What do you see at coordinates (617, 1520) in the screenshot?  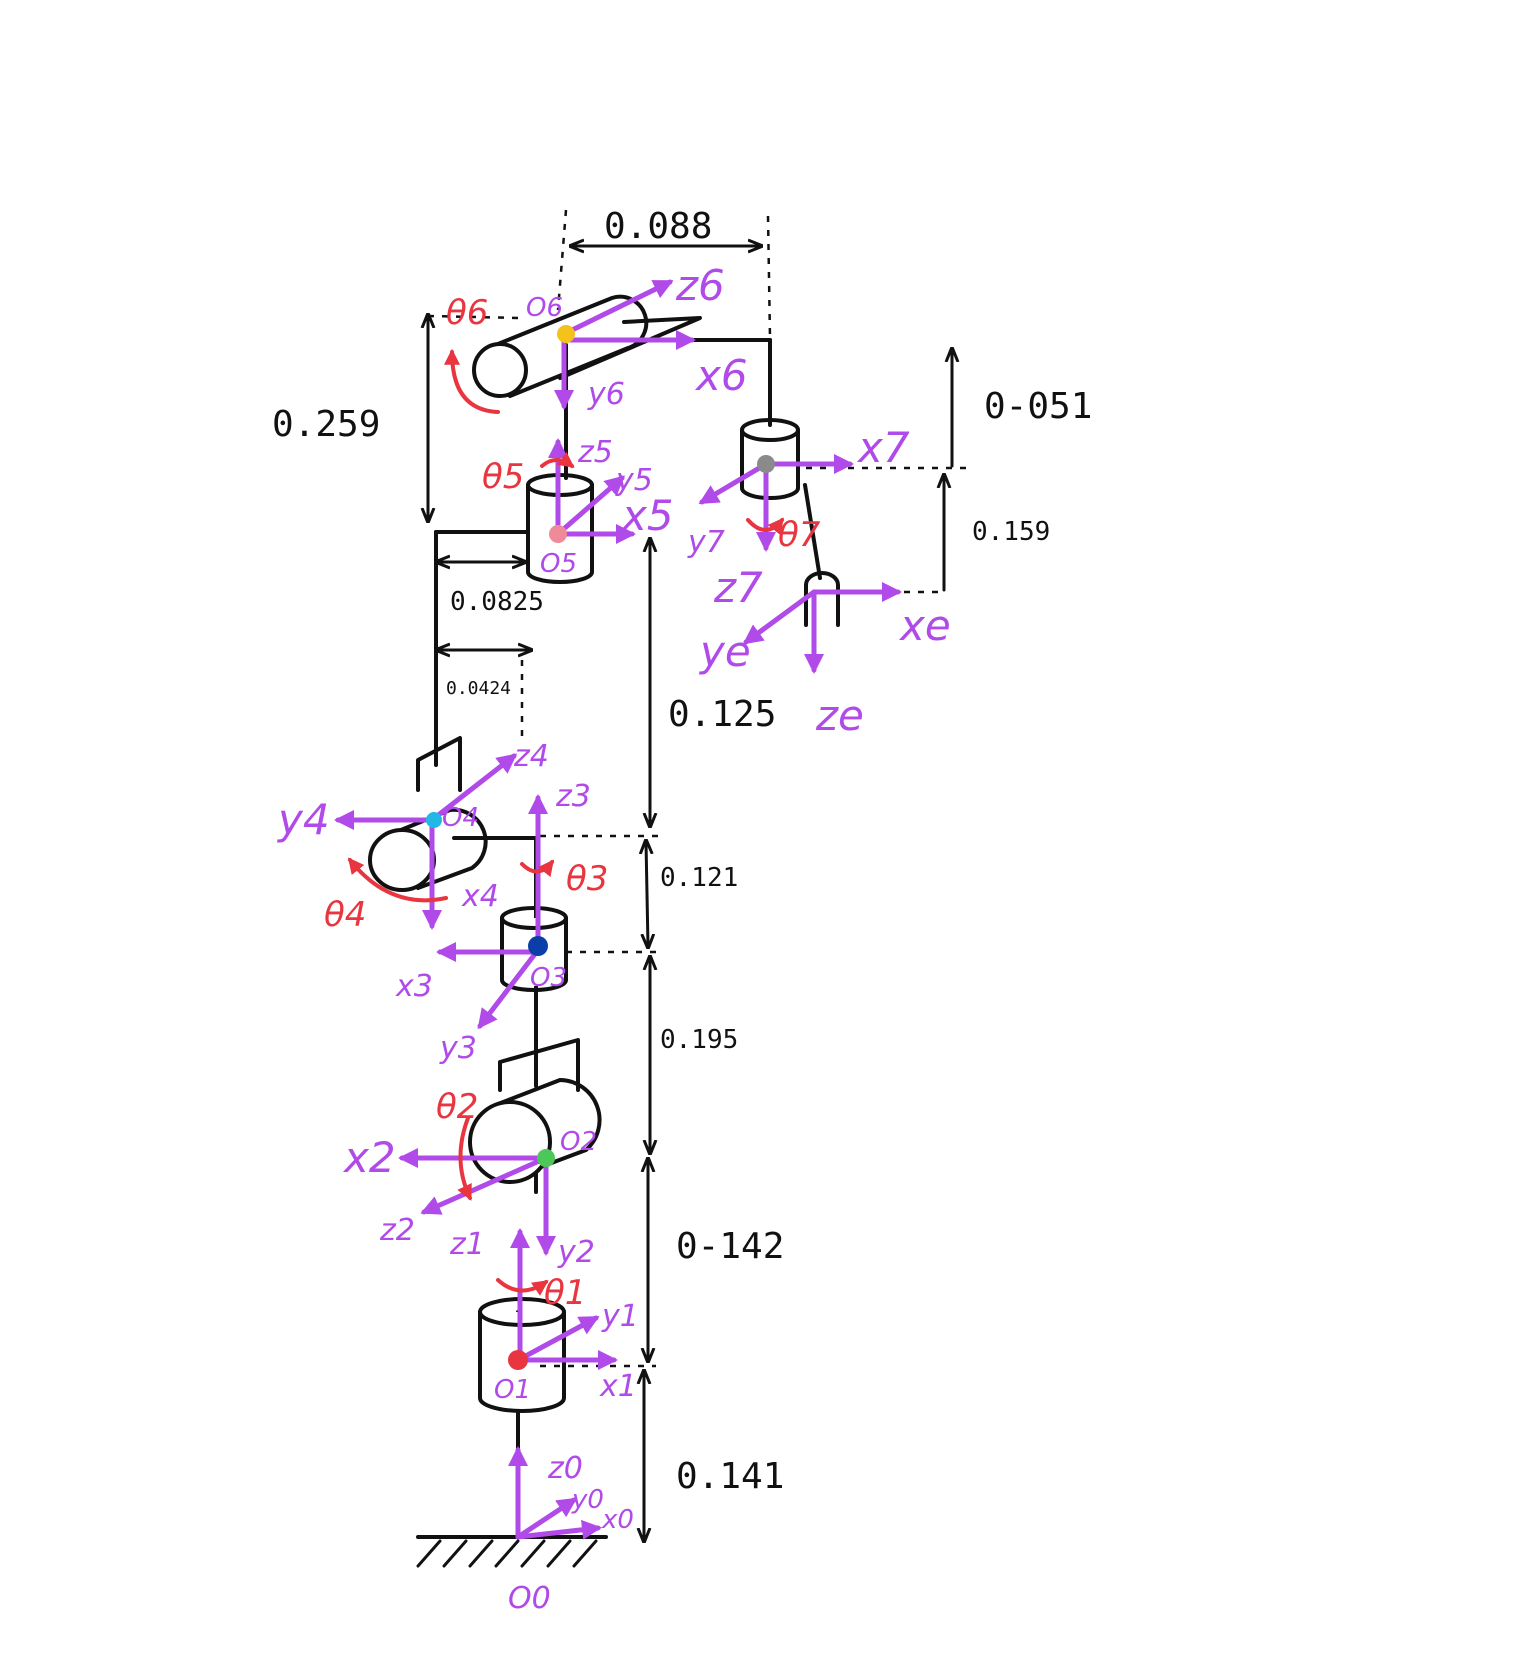 I see `label-x0: x0` at bounding box center [617, 1520].